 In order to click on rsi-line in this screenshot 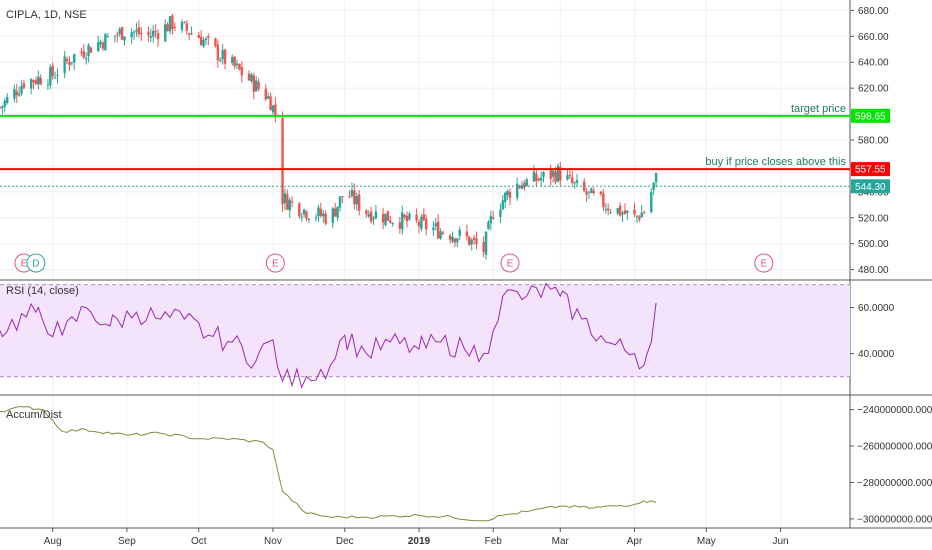, I will do `click(328, 335)`.